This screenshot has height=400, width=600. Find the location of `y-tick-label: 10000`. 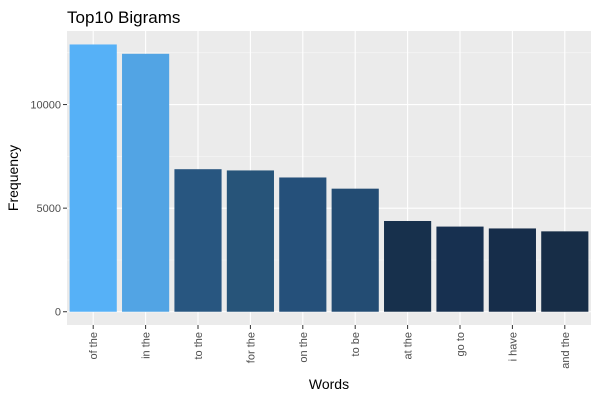

y-tick-label: 10000 is located at coordinates (45, 106).